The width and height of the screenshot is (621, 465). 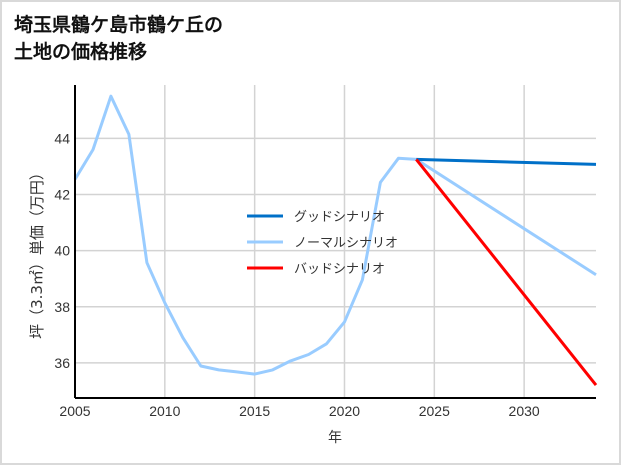 What do you see at coordinates (62, 194) in the screenshot?
I see `y-tick-label: 42` at bounding box center [62, 194].